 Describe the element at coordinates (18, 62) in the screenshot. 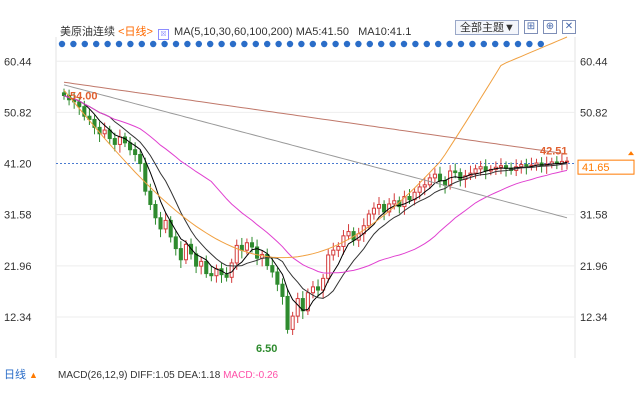

I see `y-tick-label: 60.44` at that location.